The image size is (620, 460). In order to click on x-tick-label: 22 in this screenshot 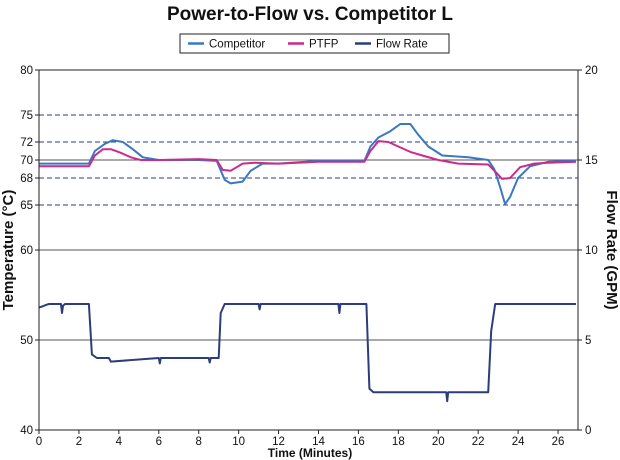, I will do `click(478, 442)`.